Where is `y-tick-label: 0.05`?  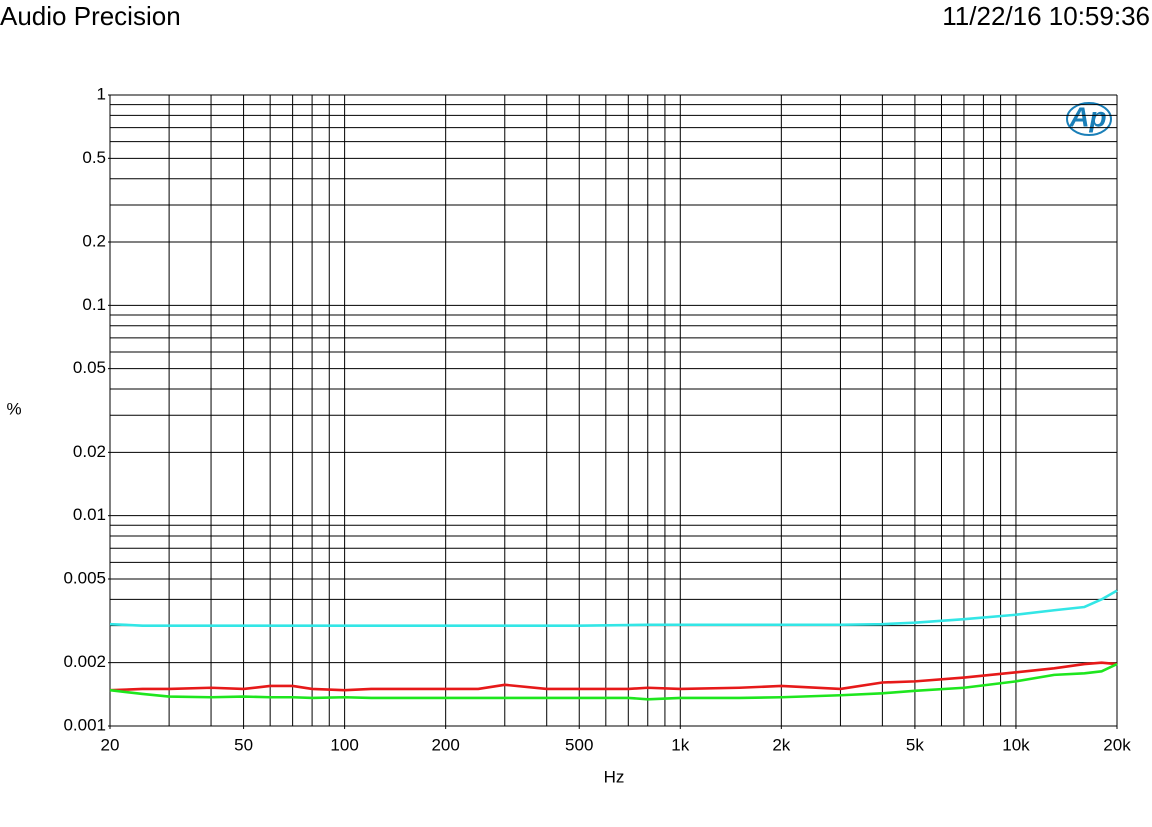 y-tick-label: 0.05 is located at coordinates (89, 367).